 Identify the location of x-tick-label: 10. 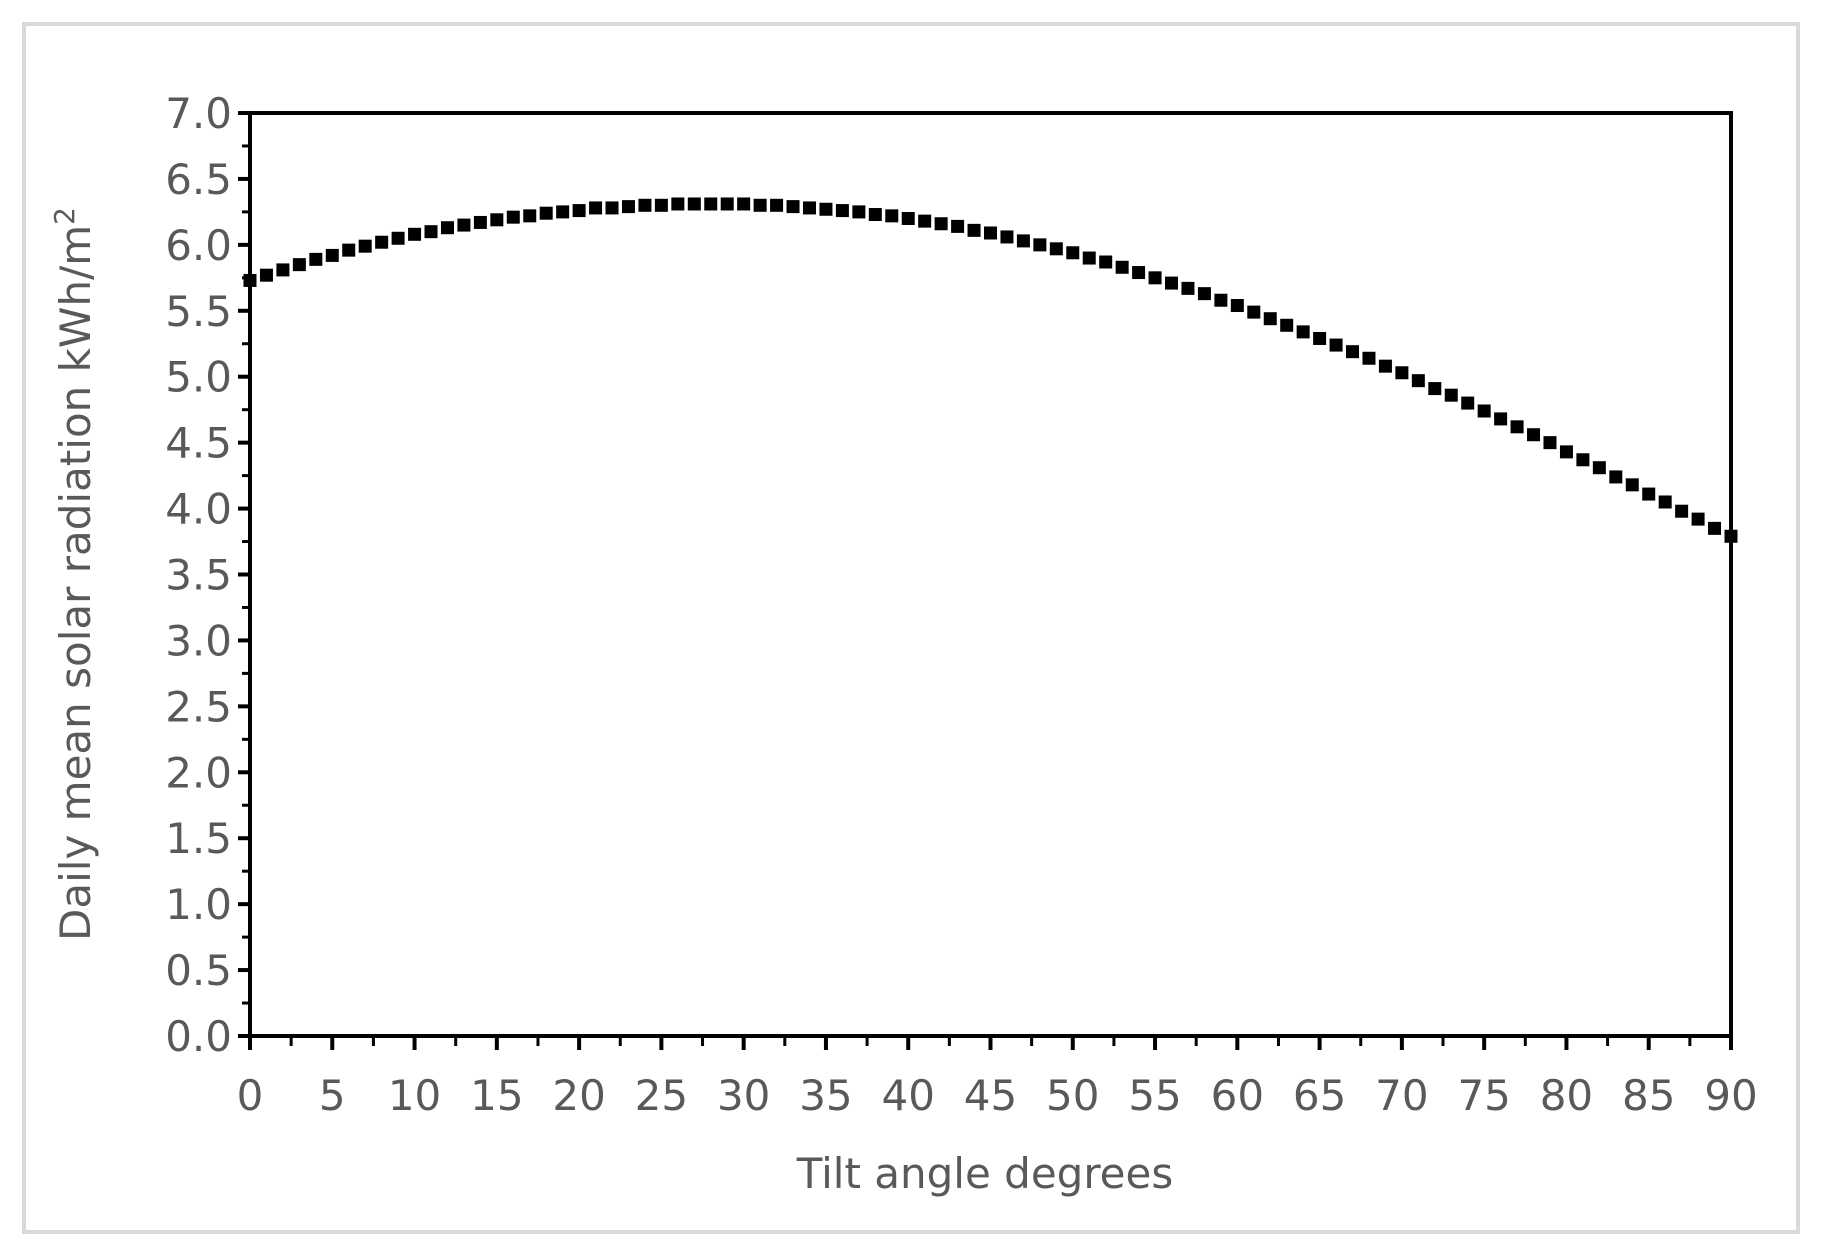
(414, 1095).